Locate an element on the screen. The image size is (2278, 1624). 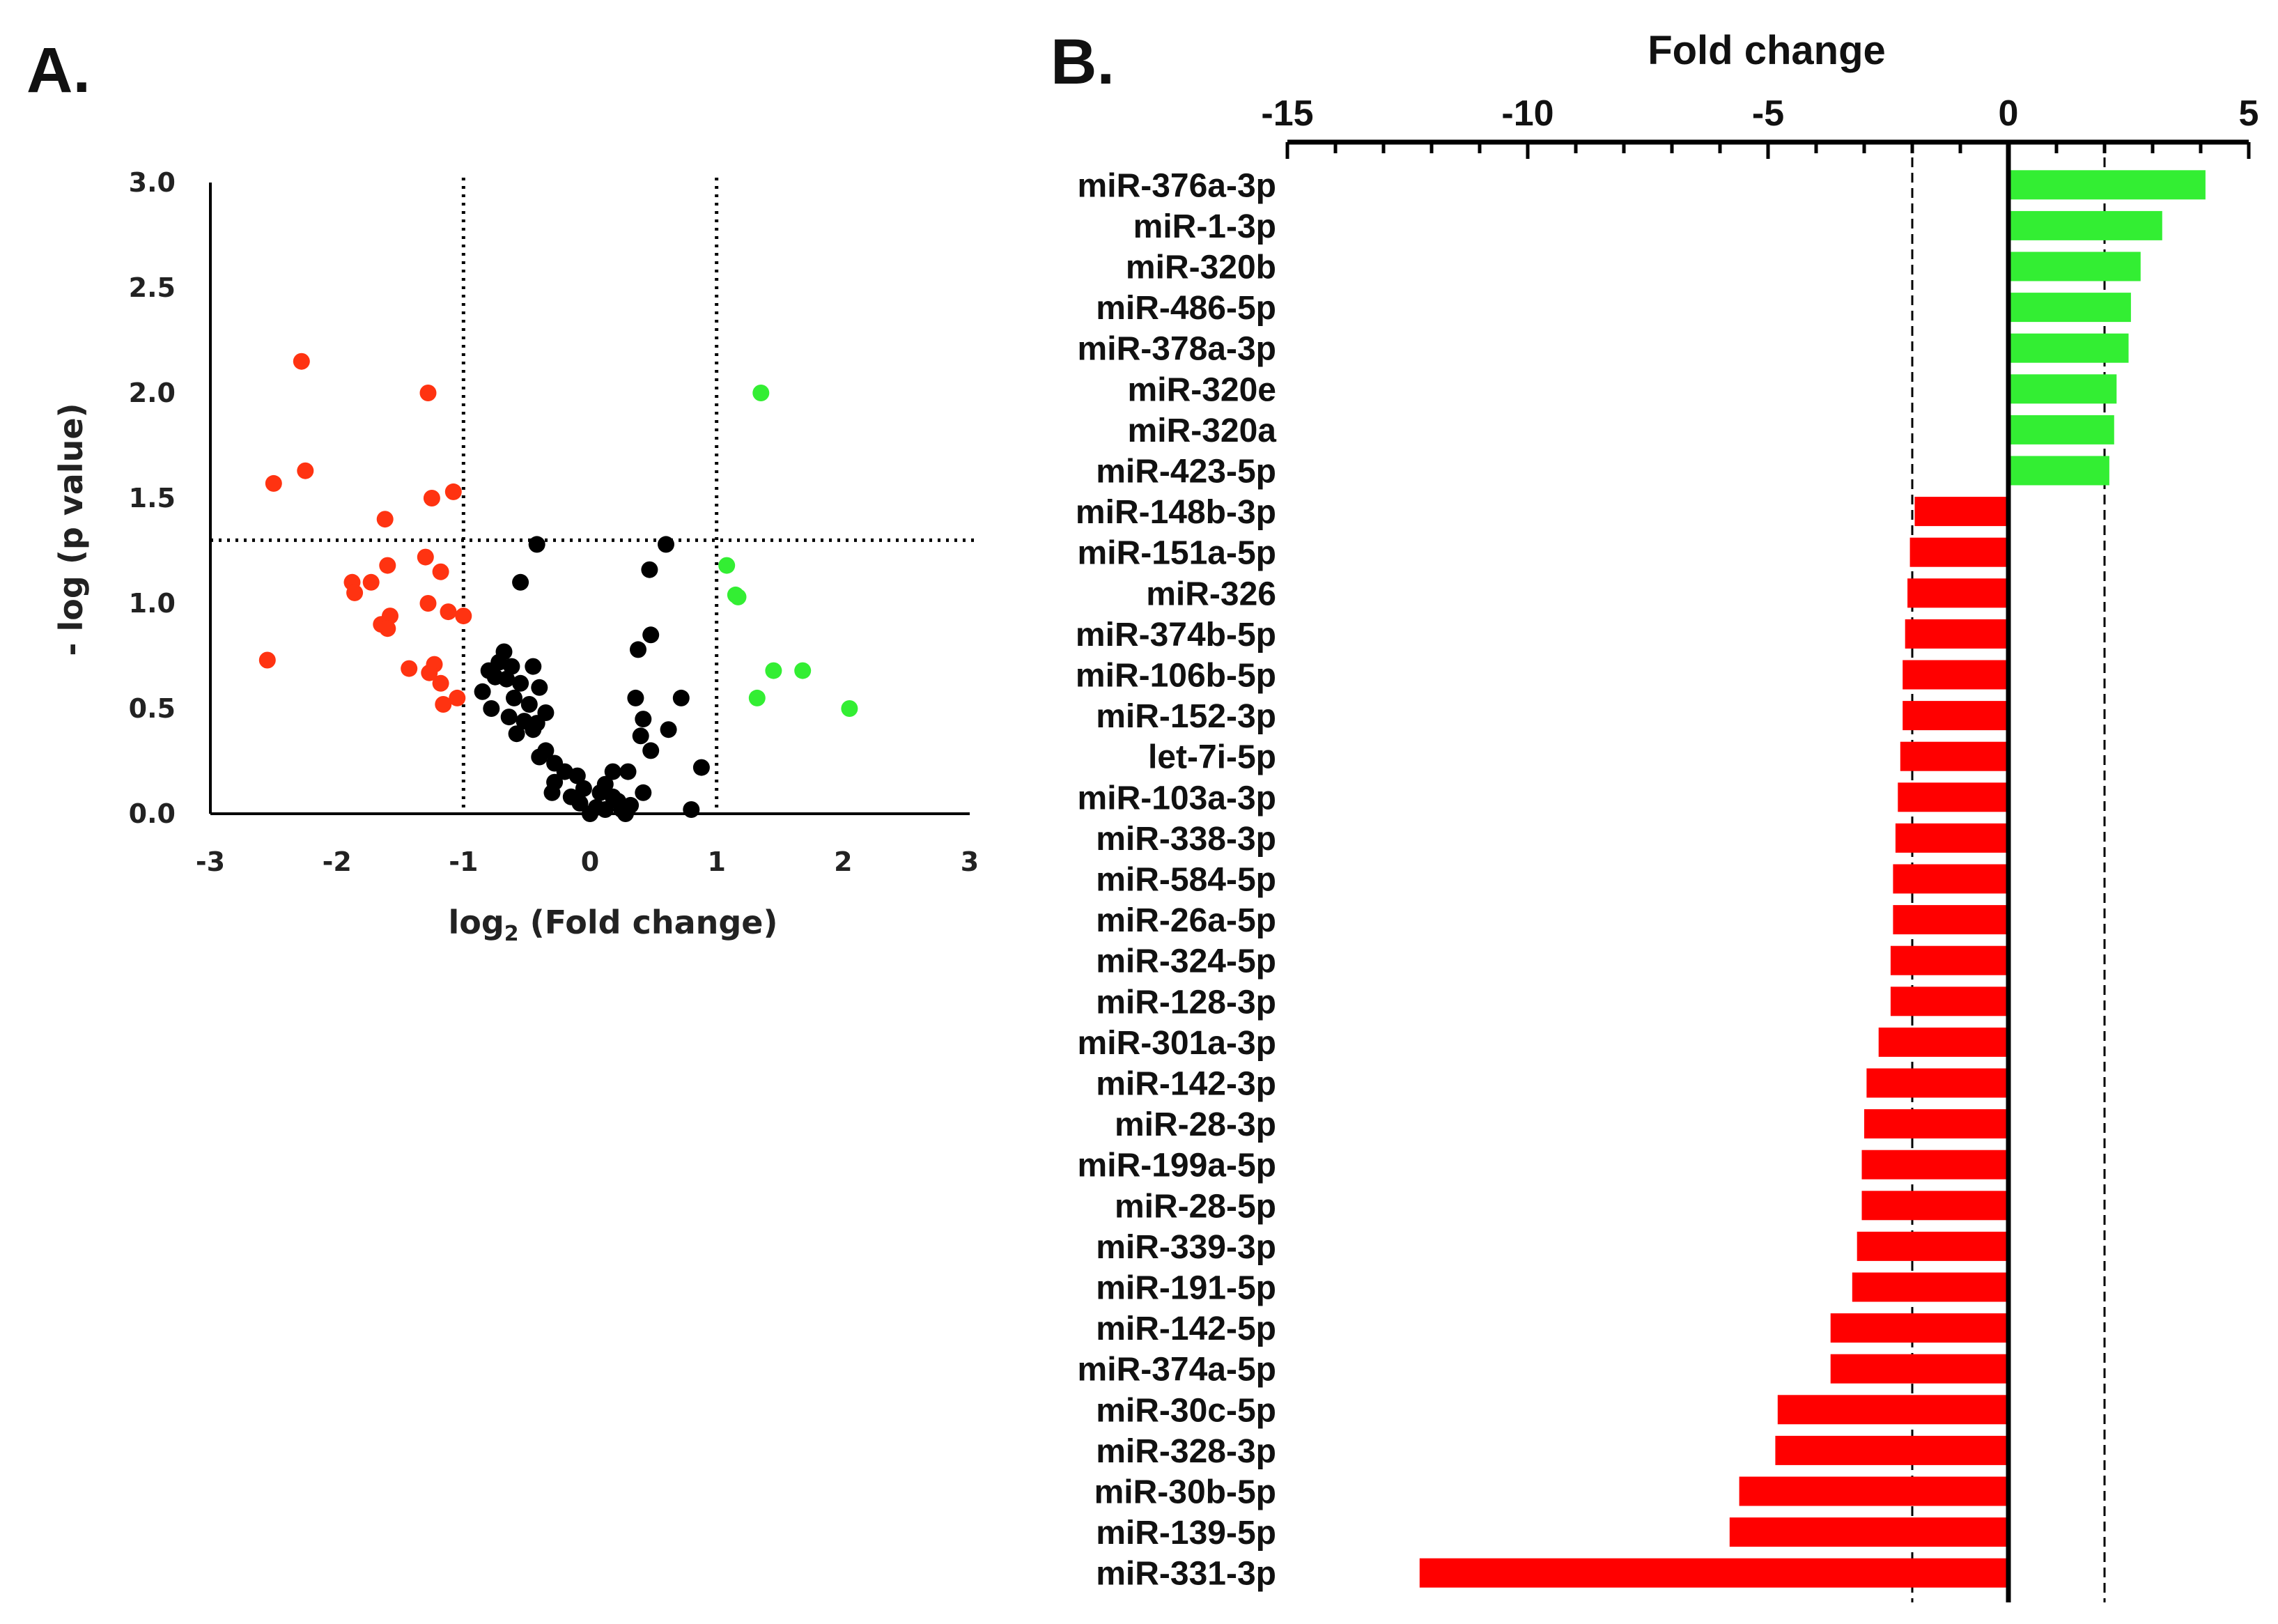
volcano-x-tick-1: -2 is located at coordinates (337, 861).